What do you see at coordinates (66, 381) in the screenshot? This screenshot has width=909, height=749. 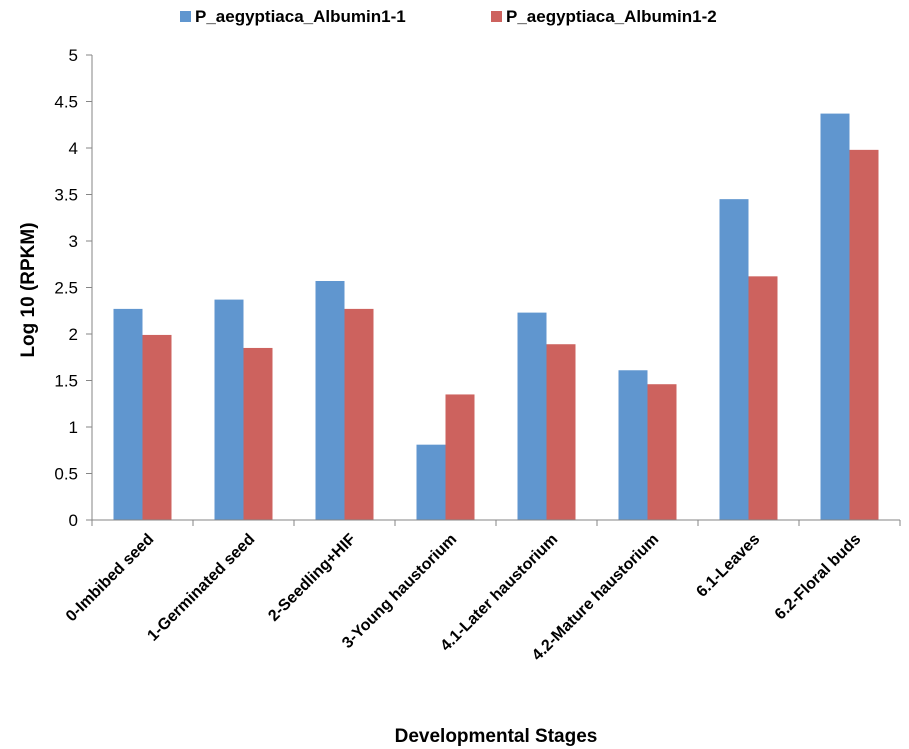 I see `y-tick-label: 1.5` at bounding box center [66, 381].